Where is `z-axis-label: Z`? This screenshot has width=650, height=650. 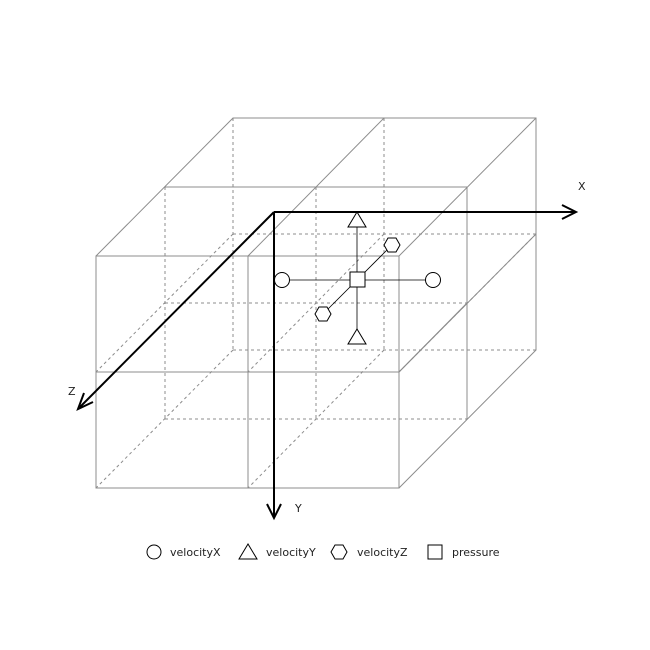
z-axis-label: Z is located at coordinates (72, 391).